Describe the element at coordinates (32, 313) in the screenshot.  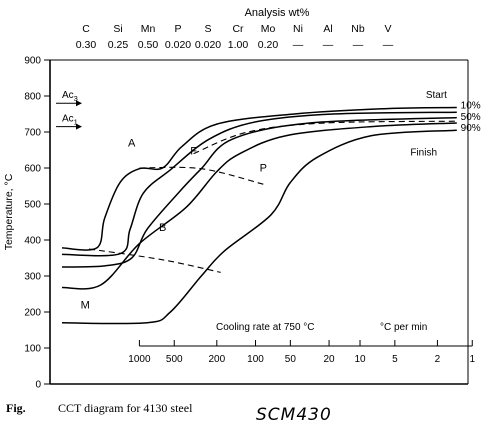
I see `y-tick-label: 200` at that location.